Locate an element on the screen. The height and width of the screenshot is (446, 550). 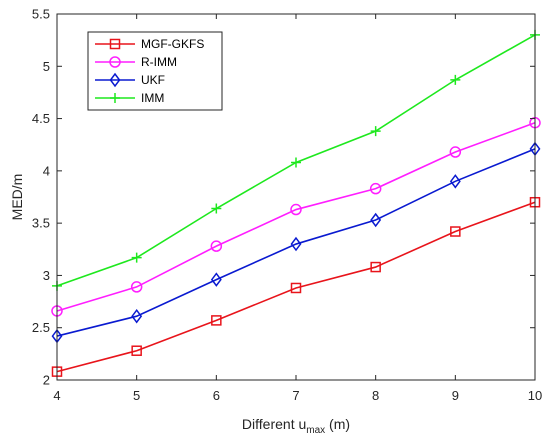
legend-marker-mgf-gkfs is located at coordinates (115, 44).